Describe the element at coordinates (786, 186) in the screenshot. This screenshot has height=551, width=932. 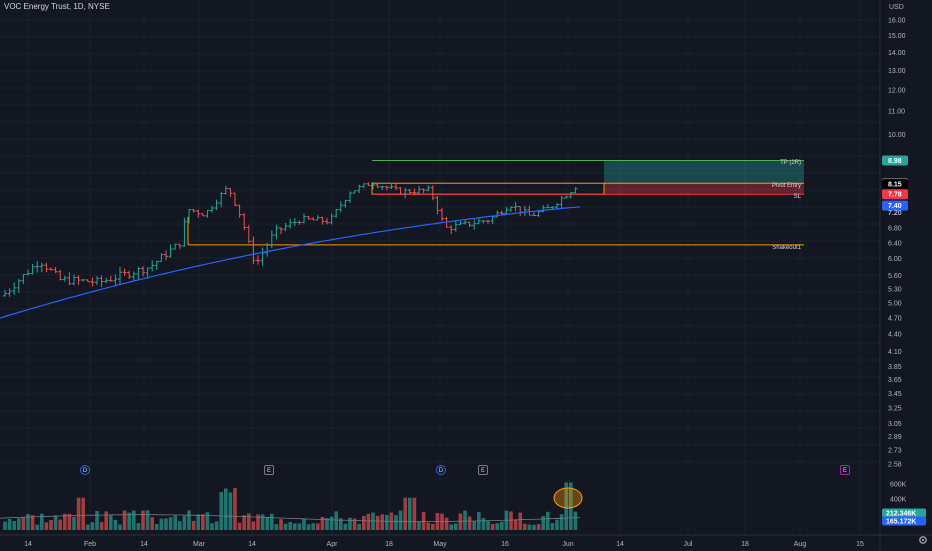
I see `pivot-label: Pivot Entry` at that location.